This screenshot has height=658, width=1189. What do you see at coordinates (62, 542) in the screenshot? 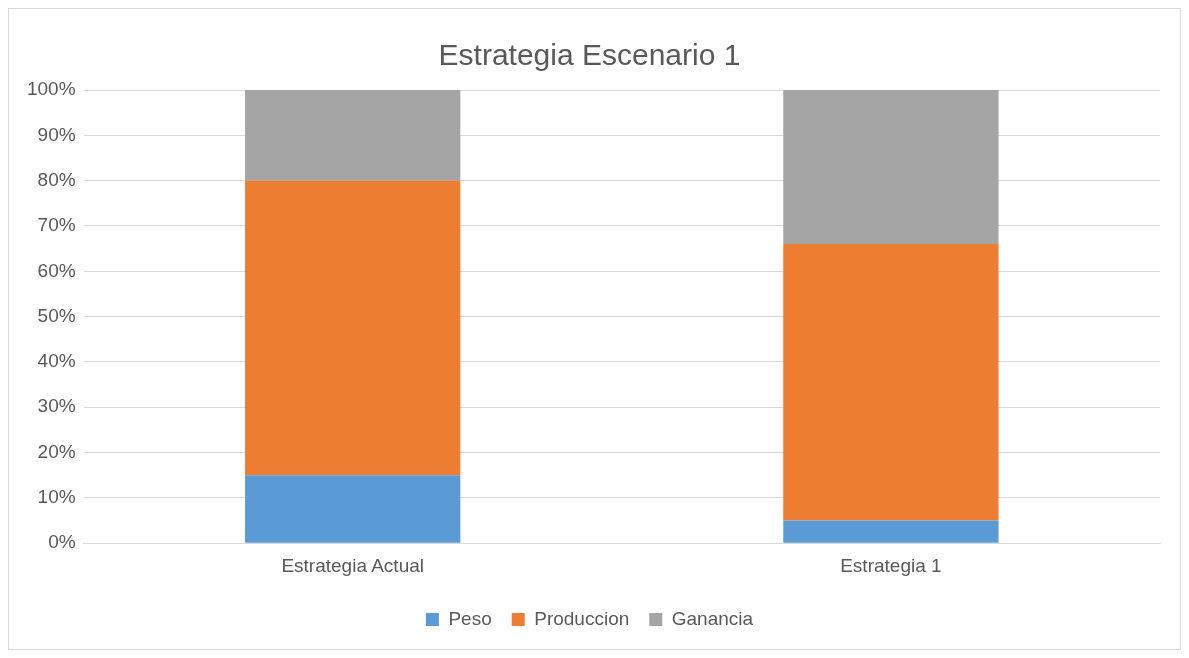
I see `y-tick-label: 0%` at bounding box center [62, 542].